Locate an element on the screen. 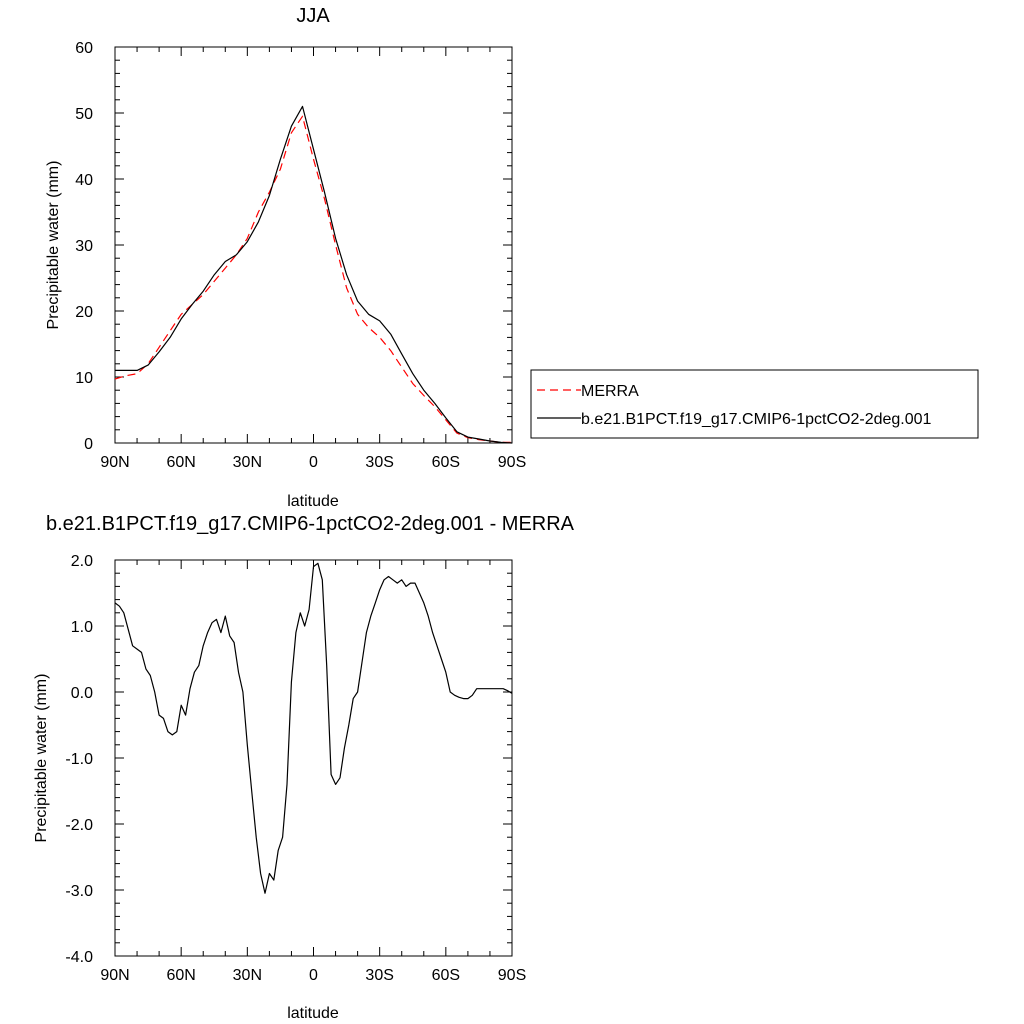 This screenshot has width=1024, height=1024. y-tick-label: -3.0 is located at coordinates (79, 891).